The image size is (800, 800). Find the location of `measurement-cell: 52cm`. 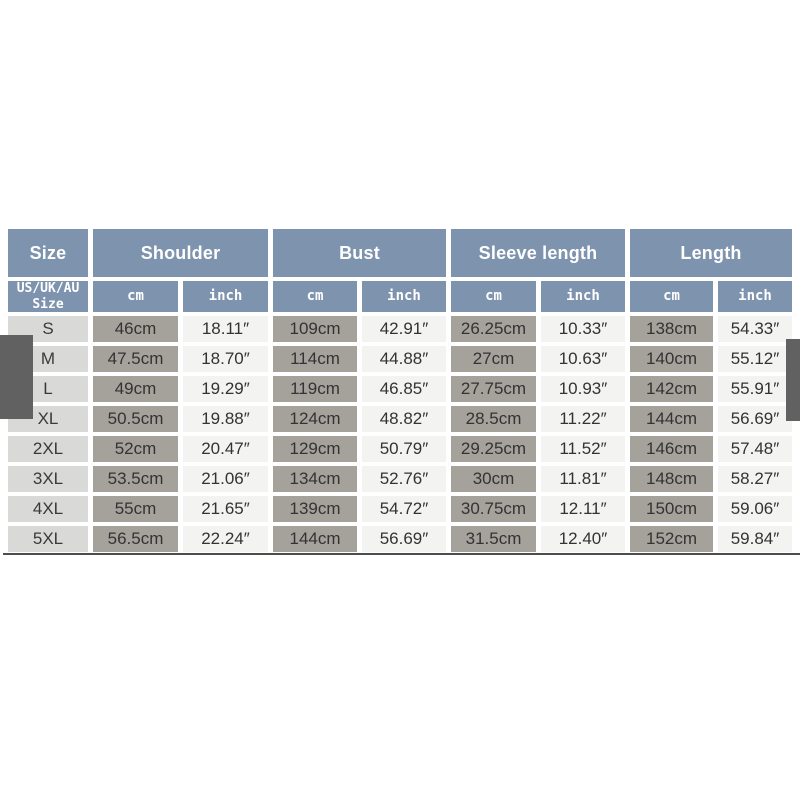

measurement-cell: 52cm is located at coordinates (135, 449).